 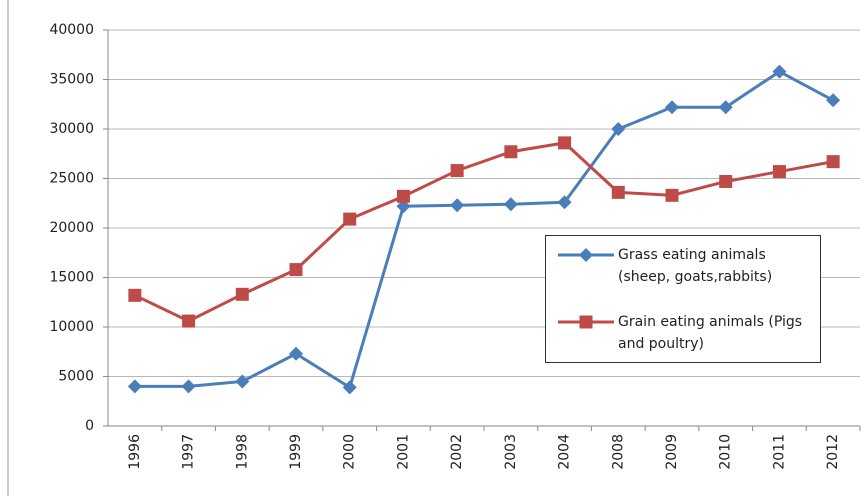 I want to click on x-tick-label: 2004, so click(x=565, y=452).